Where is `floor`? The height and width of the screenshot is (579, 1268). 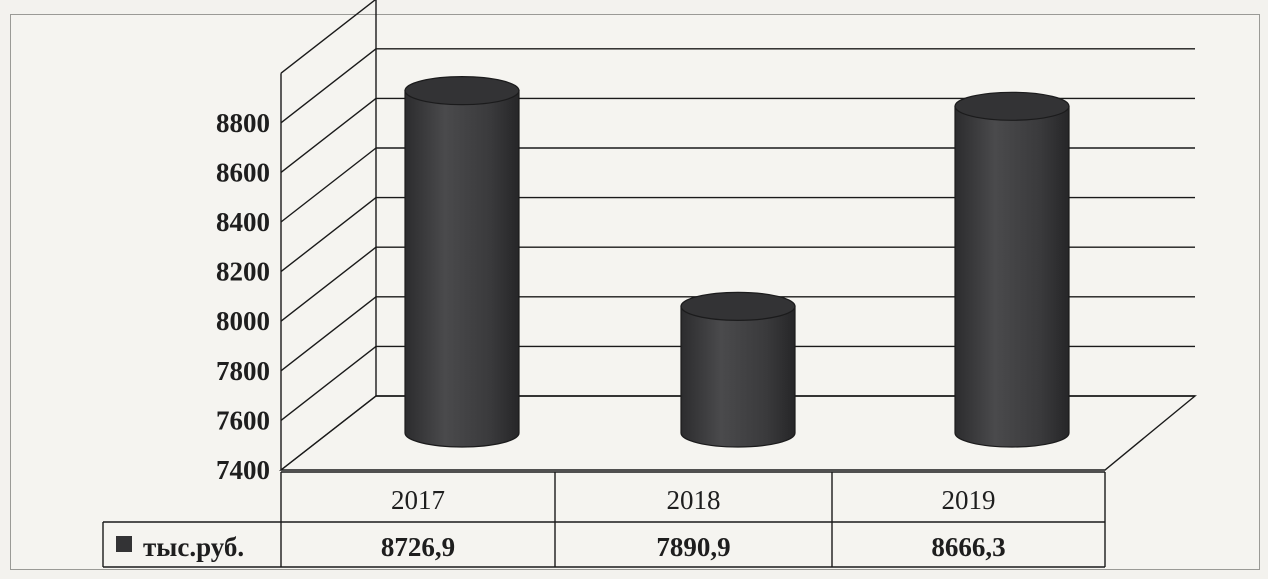 floor is located at coordinates (737, 433).